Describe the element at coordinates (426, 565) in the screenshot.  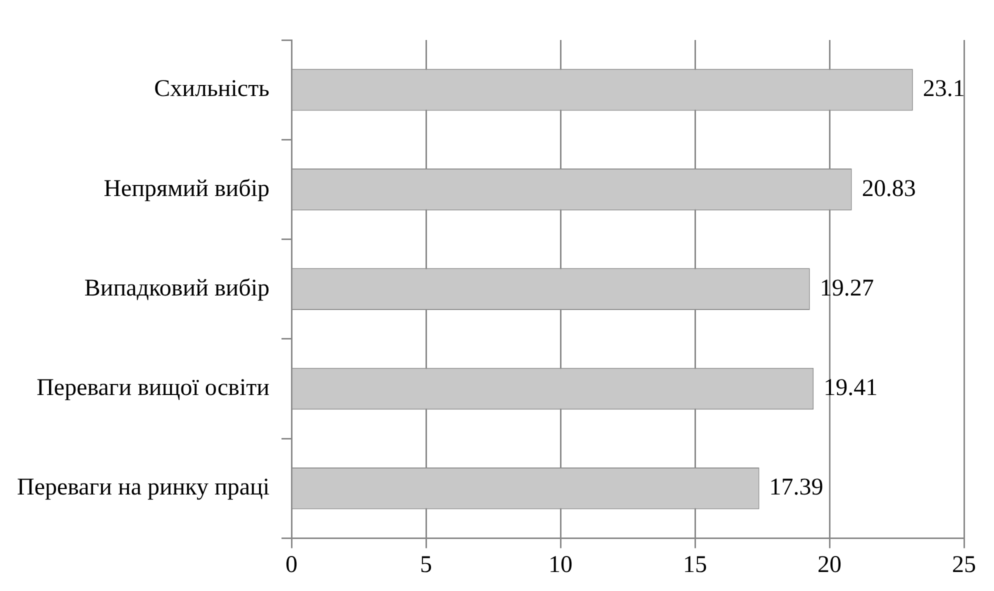
I see `x-tick-label: 5` at that location.